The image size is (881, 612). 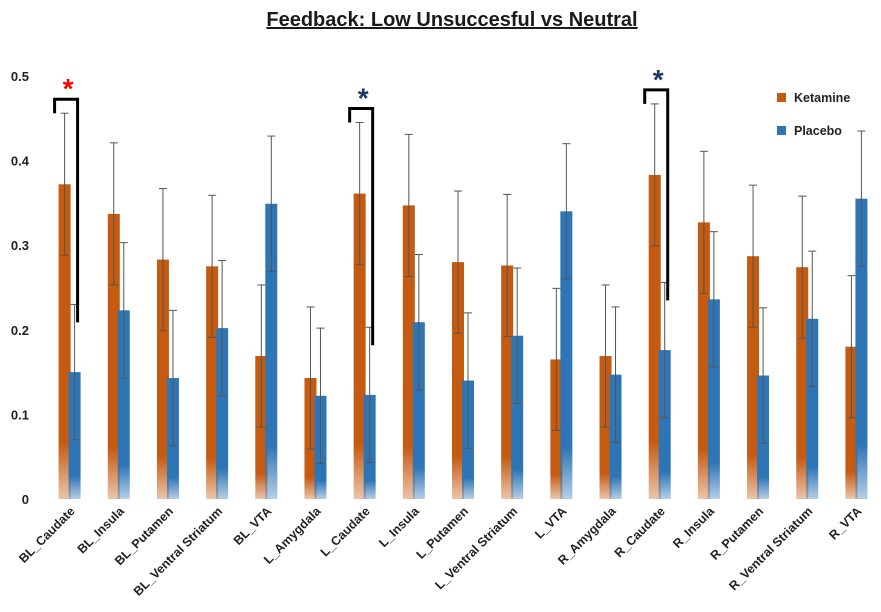 I want to click on significance-bracket-r-caudate, so click(x=656, y=194).